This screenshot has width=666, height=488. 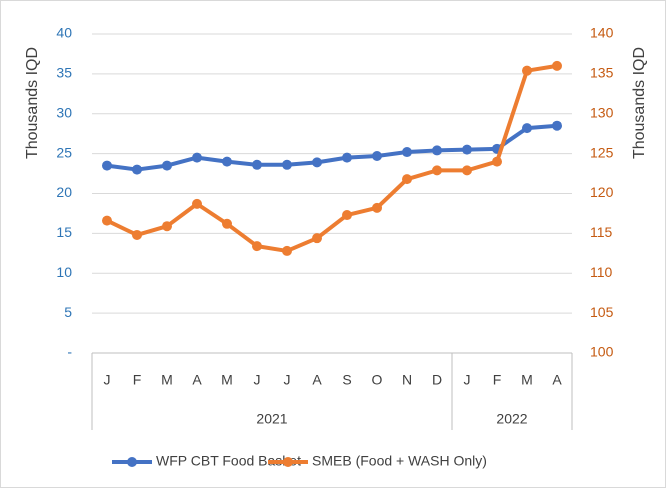 What do you see at coordinates (64, 33) in the screenshot?
I see `y-tick-label: 40` at bounding box center [64, 33].